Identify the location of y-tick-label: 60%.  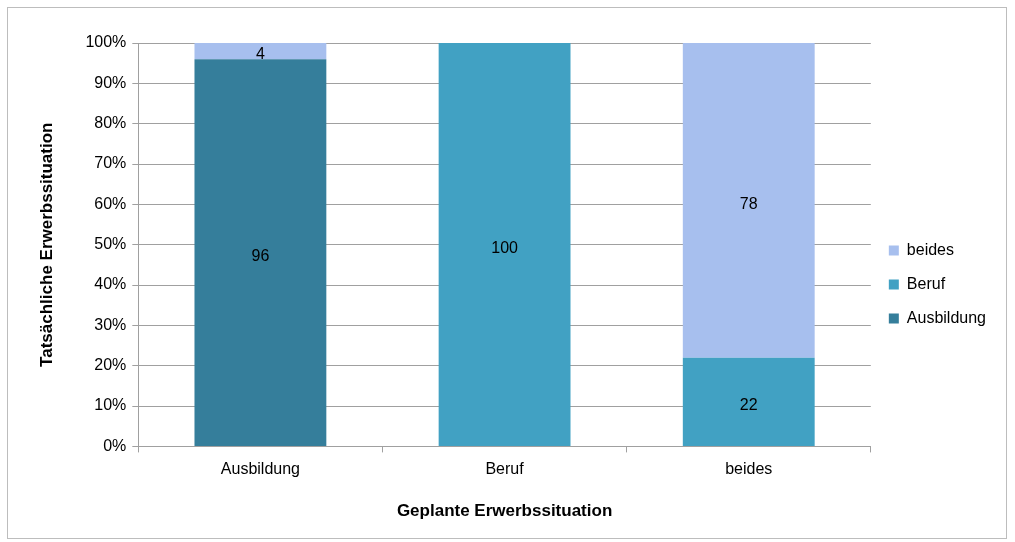
(110, 203).